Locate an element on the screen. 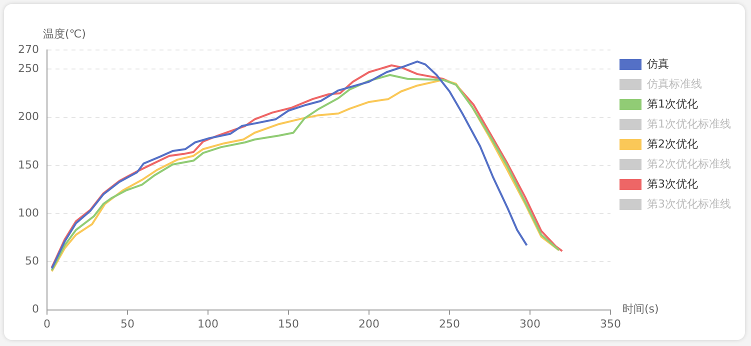 The height and width of the screenshot is (346, 751). y-tick-label: 200 is located at coordinates (28, 117).